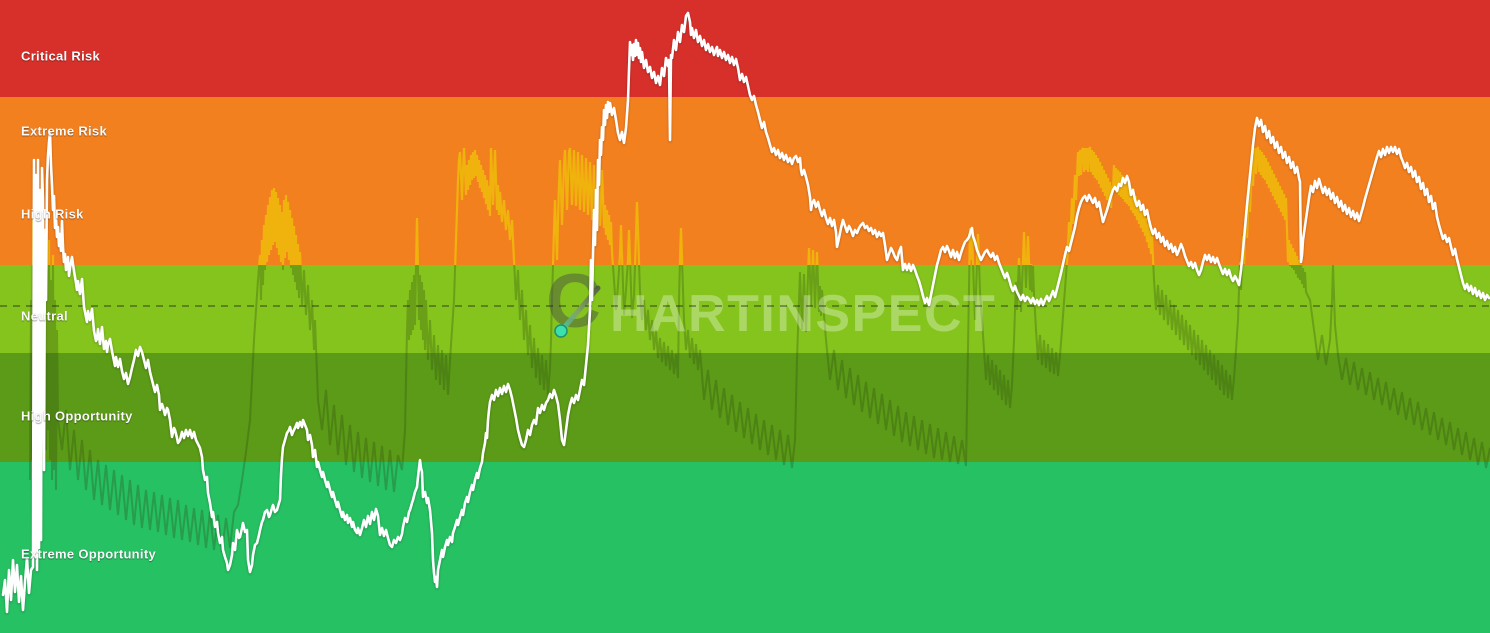 This screenshot has width=1490, height=633. Describe the element at coordinates (61, 56) in the screenshot. I see `zone-label-critical-risk: Critical Risk` at that location.